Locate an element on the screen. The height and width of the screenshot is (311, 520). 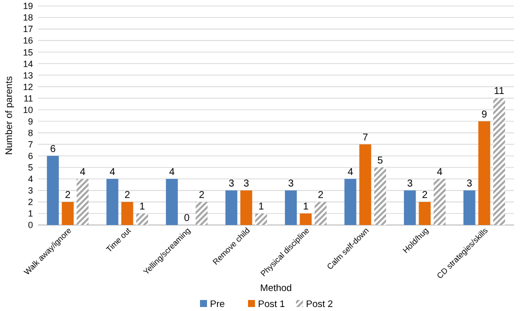
legend-label: Post 1 is located at coordinates (271, 304).